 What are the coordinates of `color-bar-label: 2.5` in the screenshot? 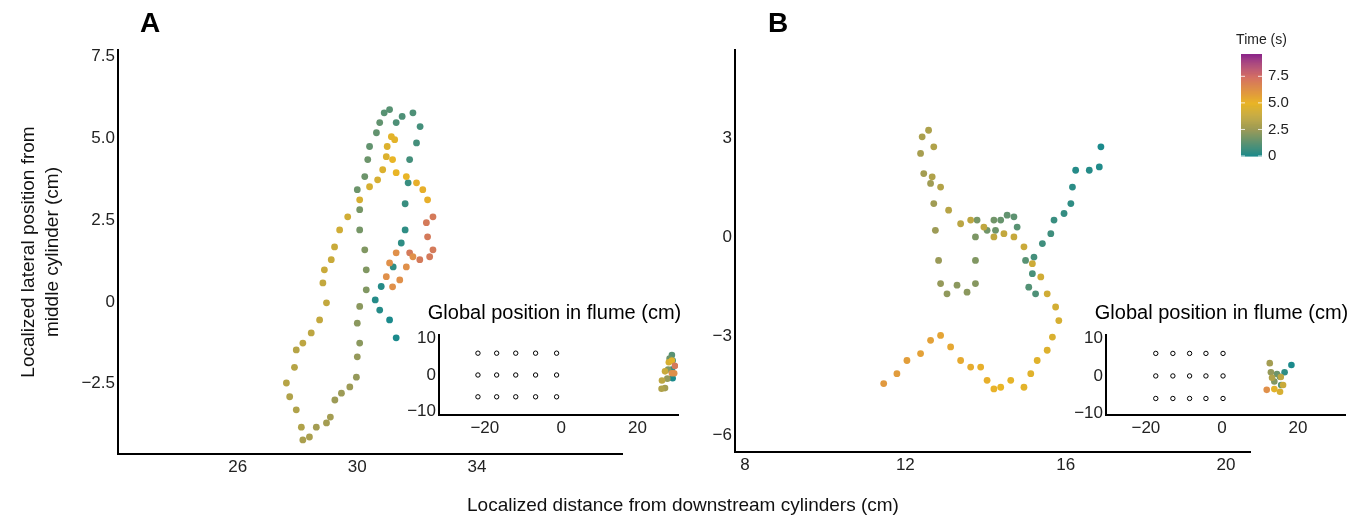 It's located at (1278, 128).